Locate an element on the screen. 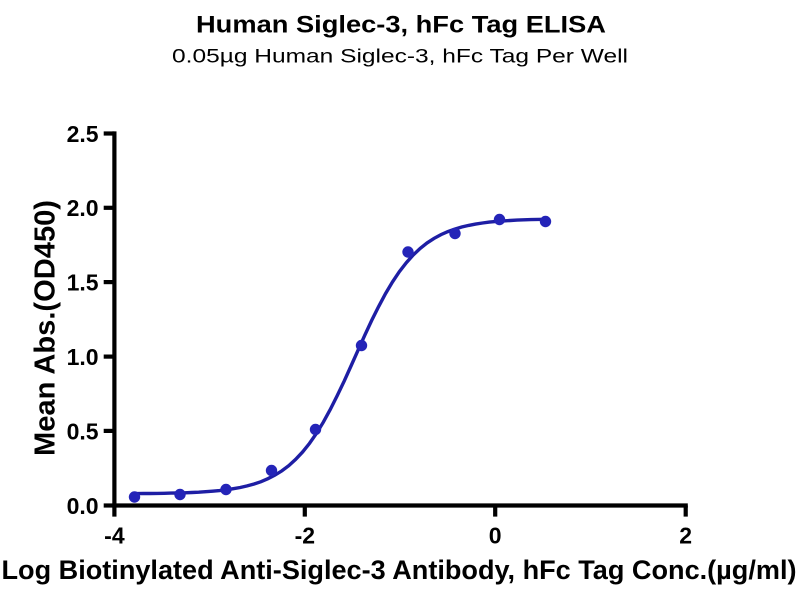  svg-text: -4 is located at coordinates (114, 536).